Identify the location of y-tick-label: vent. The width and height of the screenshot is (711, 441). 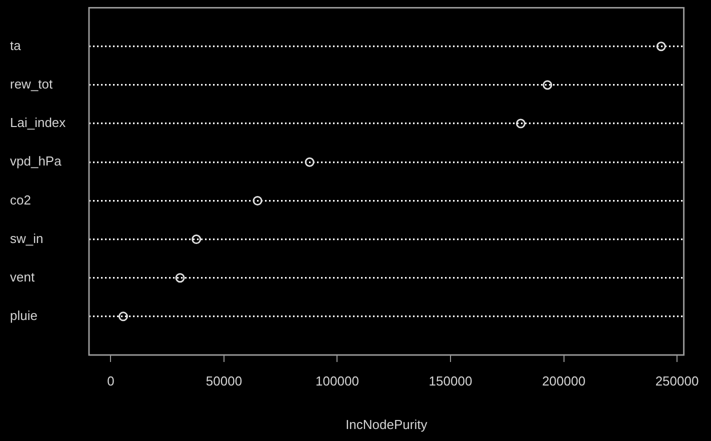
(22, 276).